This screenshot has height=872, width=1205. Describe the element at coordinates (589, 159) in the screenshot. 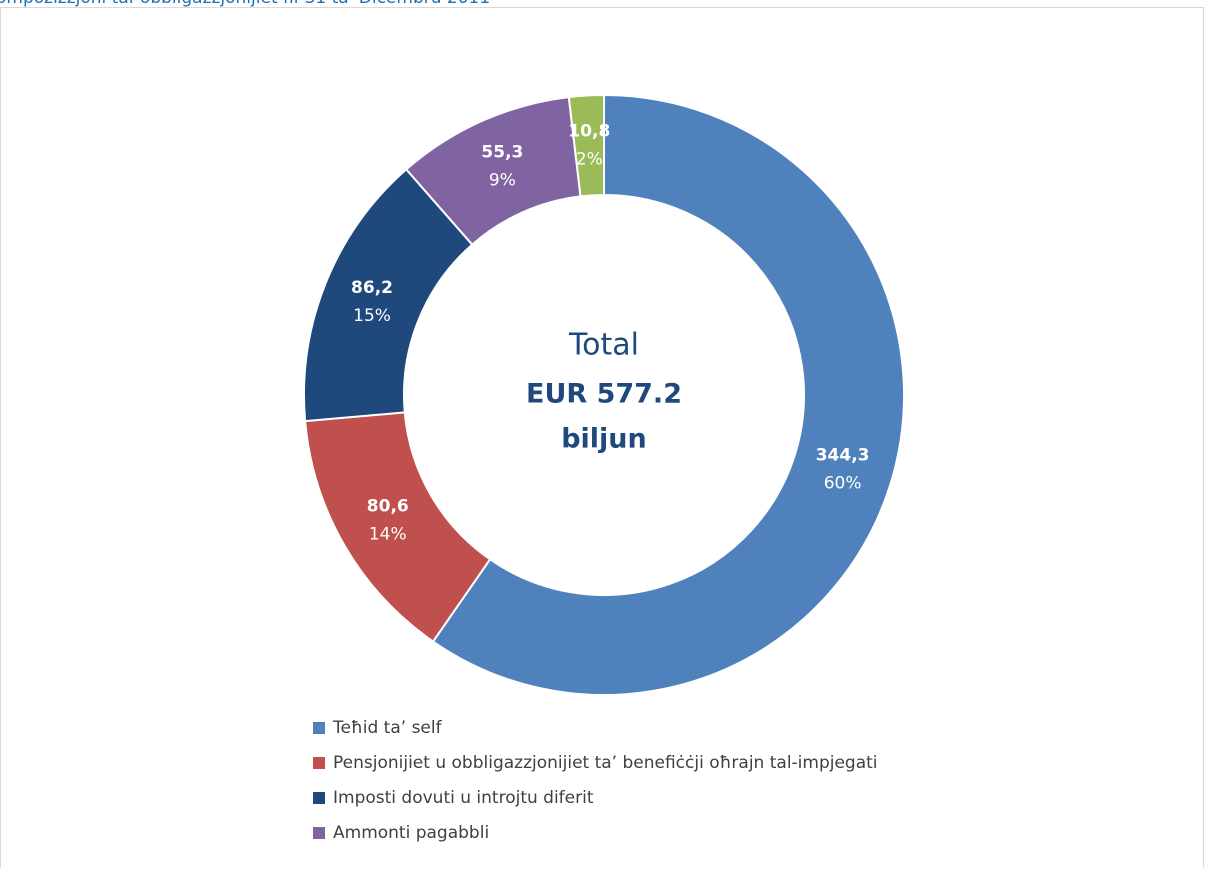

I see `percent-label: 2%` at that location.